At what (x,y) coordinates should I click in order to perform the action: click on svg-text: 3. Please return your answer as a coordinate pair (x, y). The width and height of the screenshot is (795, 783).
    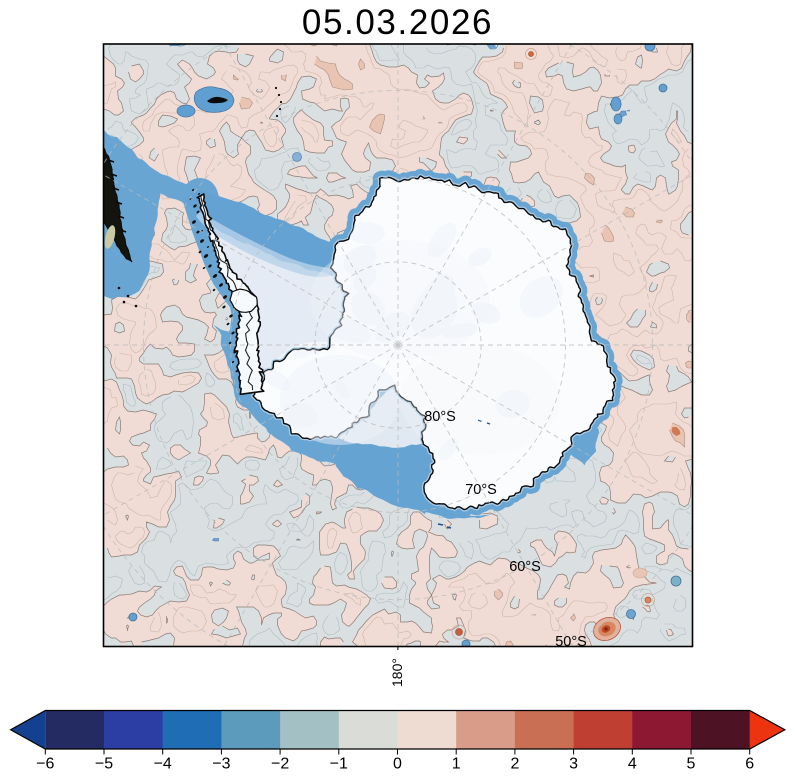
    Looking at the image, I should click on (573, 764).